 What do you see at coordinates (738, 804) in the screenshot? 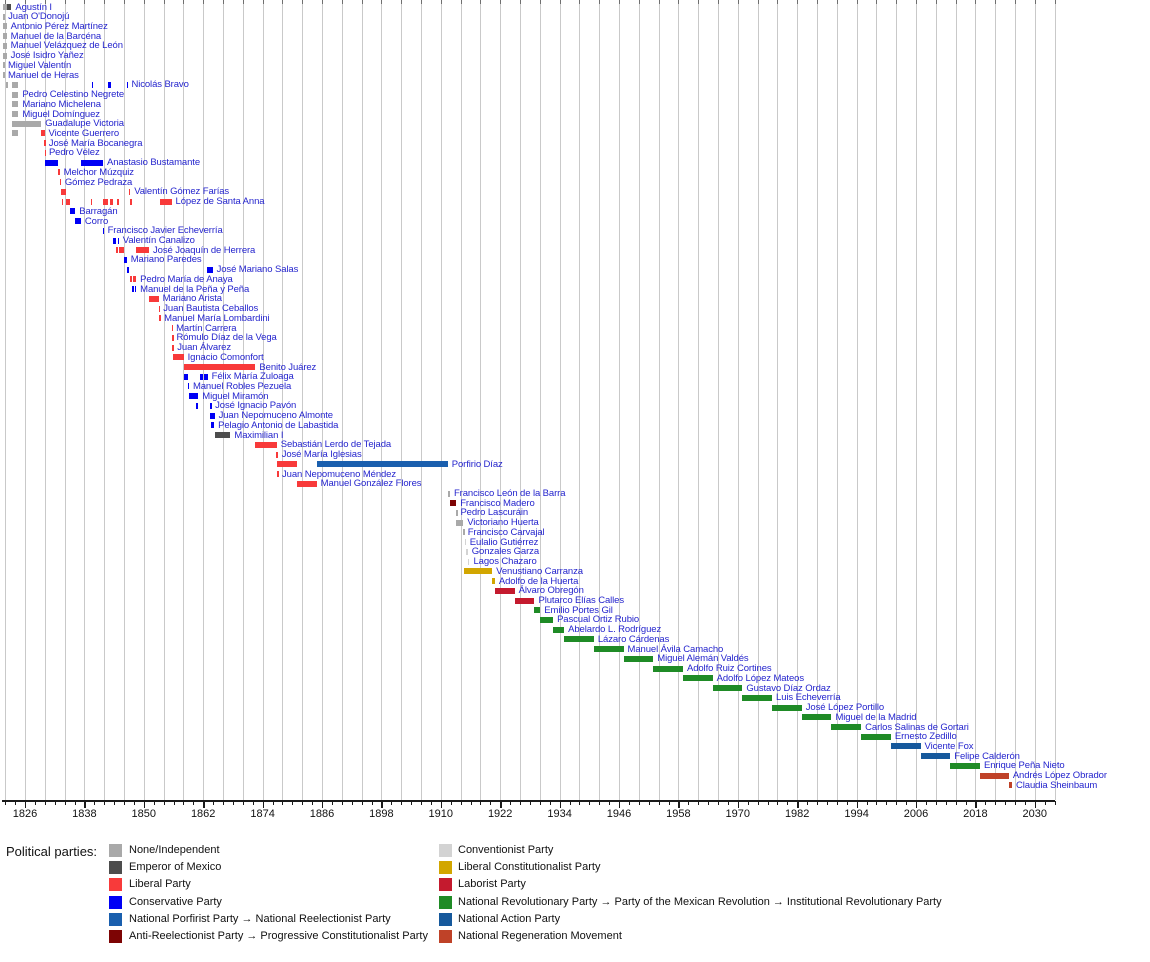
I see `axis-major-tick` at bounding box center [738, 804].